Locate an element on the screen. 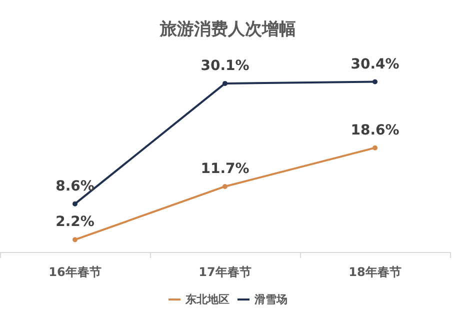  legend-label: 东北地区 is located at coordinates (207, 299).